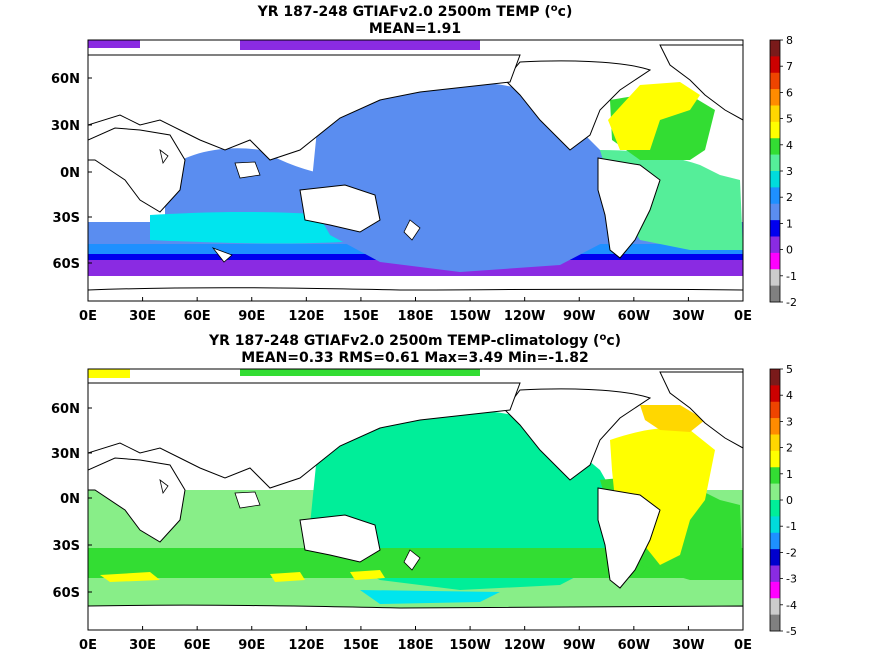  I want to click on x-tick-label: 150E, so click(361, 645).